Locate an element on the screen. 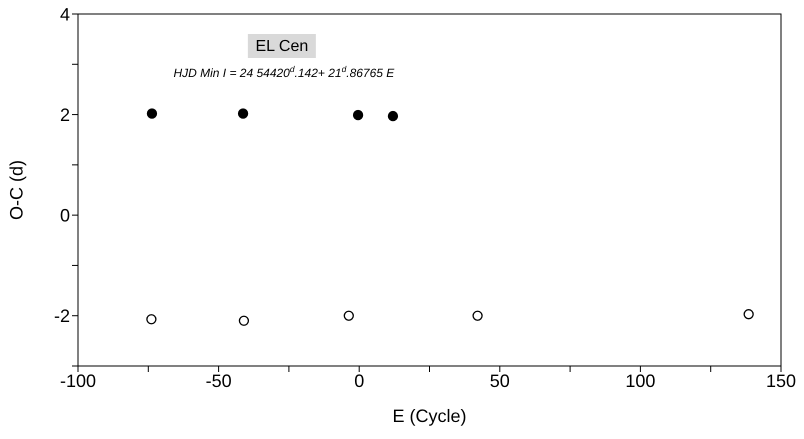  annotation: EL Cen is located at coordinates (281, 46).